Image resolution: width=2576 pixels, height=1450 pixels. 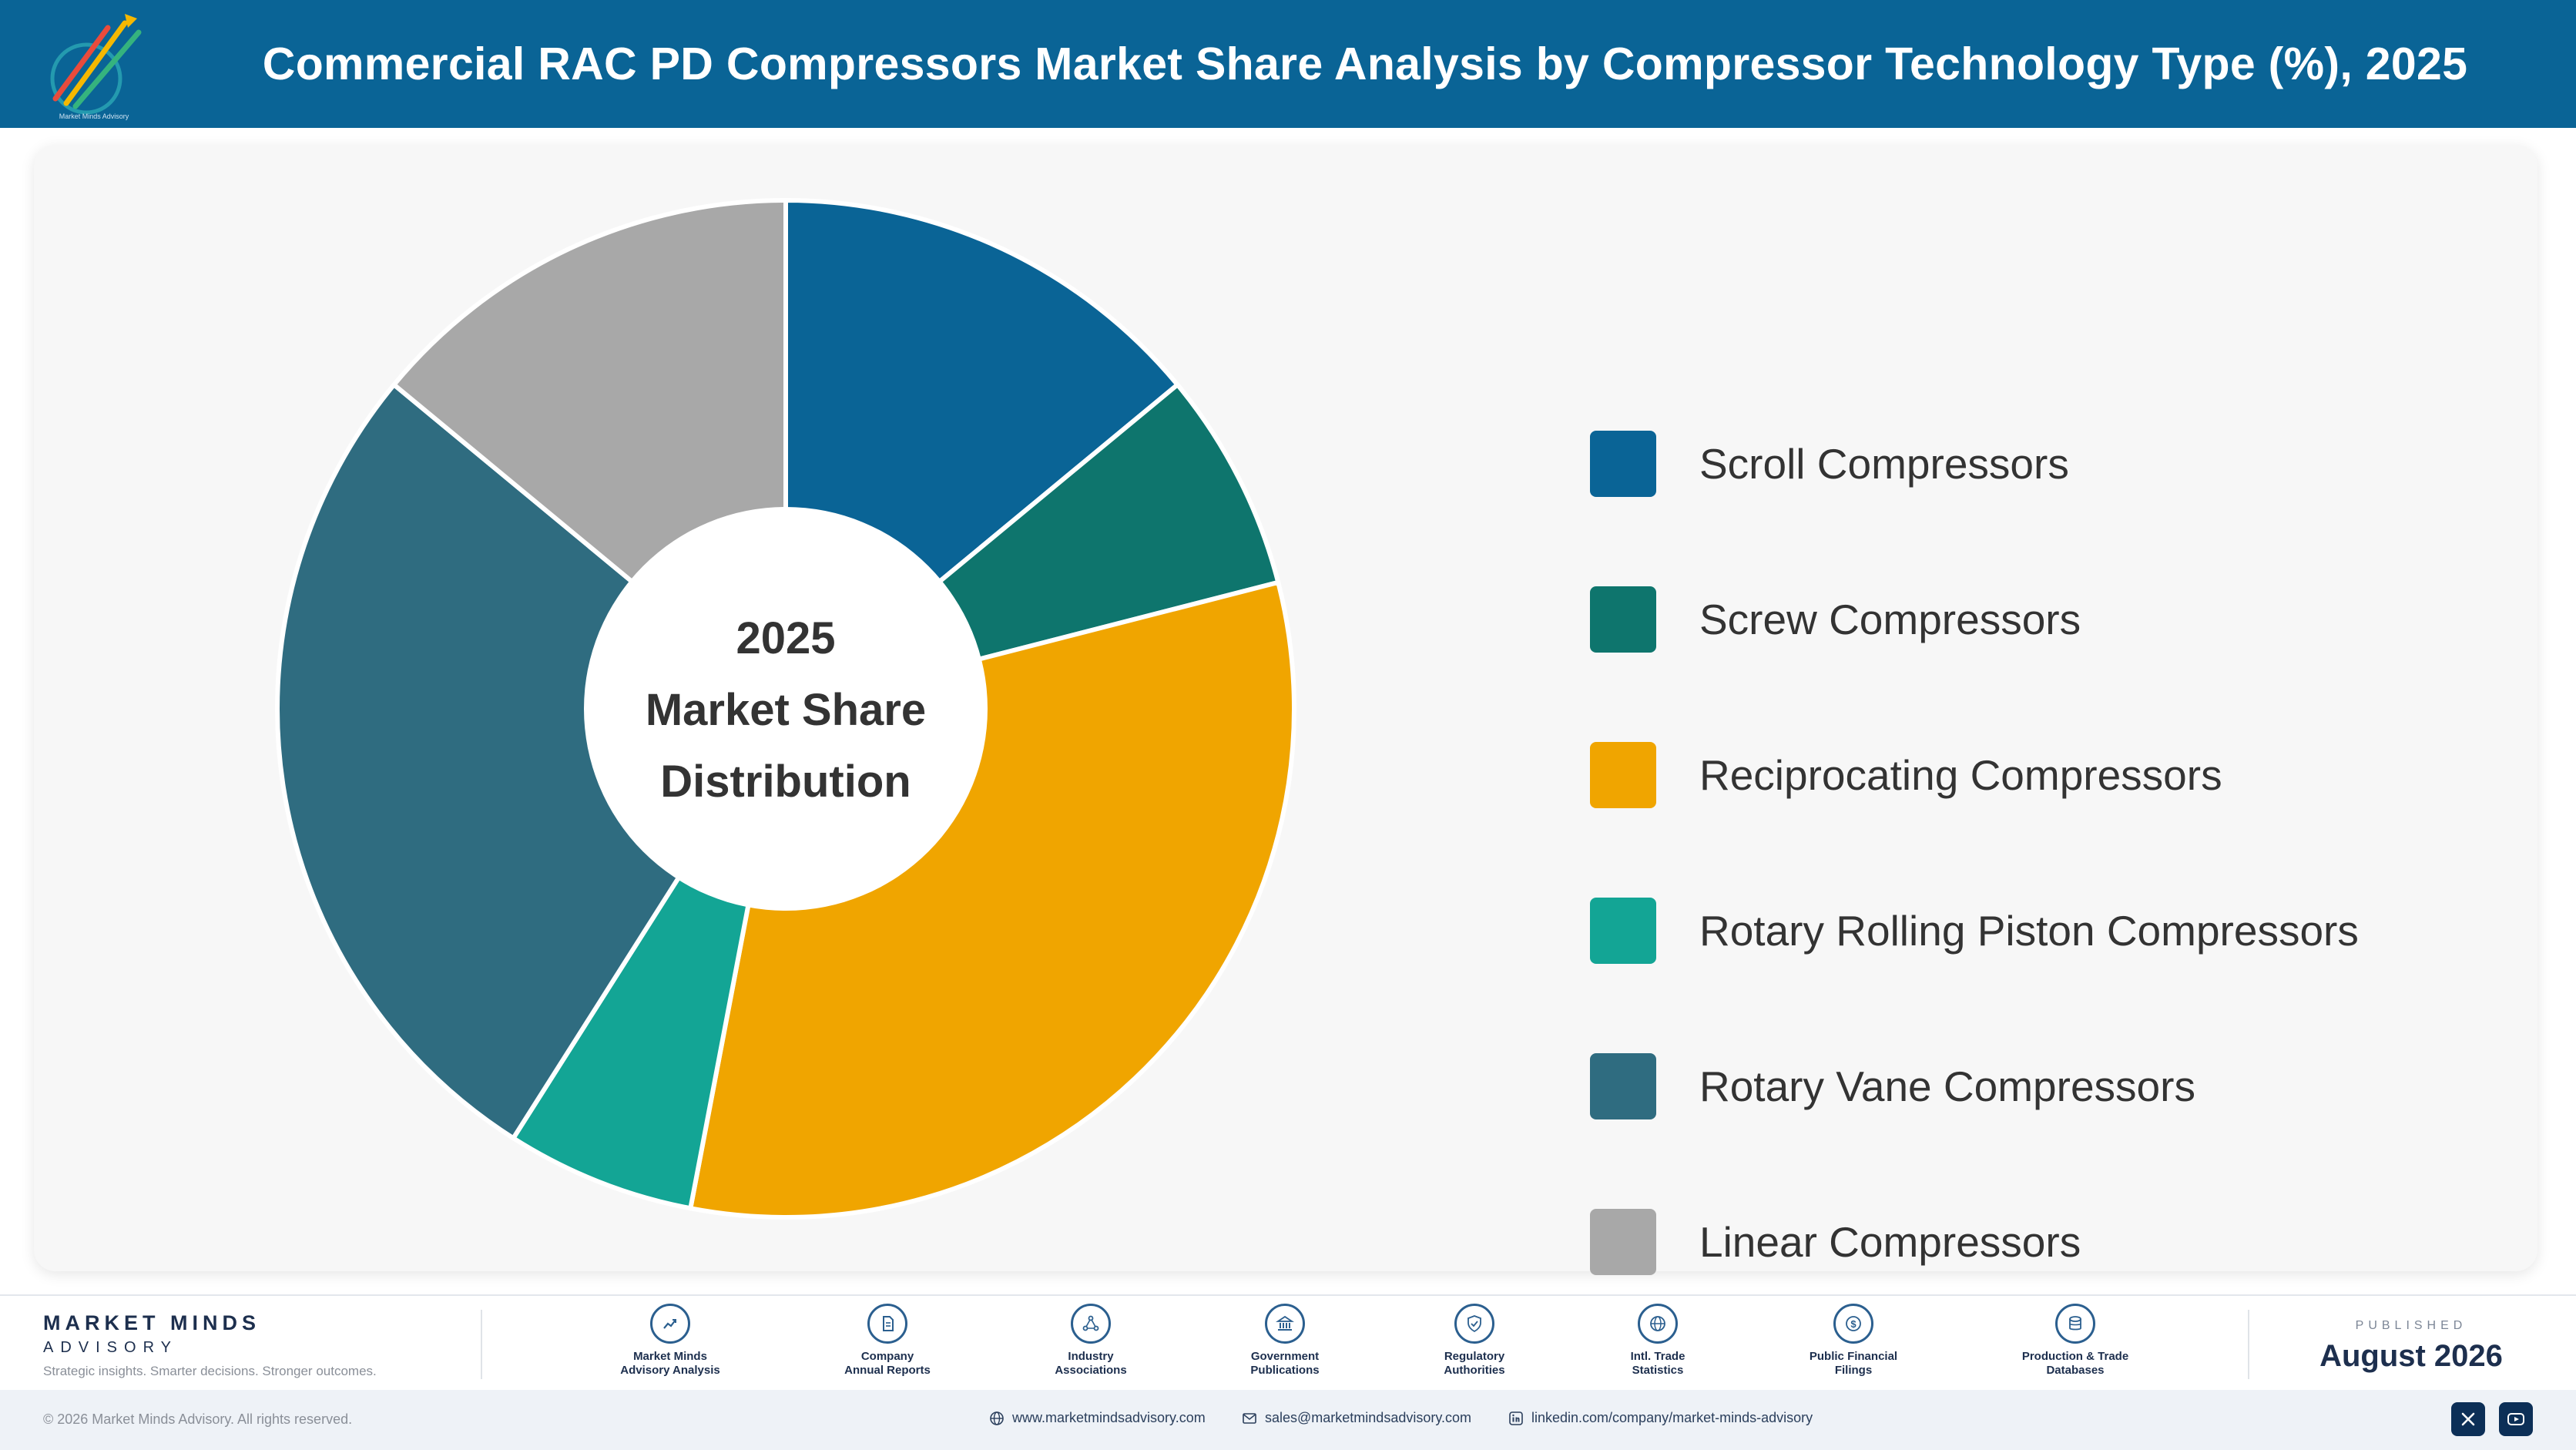 What do you see at coordinates (94, 116) in the screenshot?
I see `svg-text: Market Minds Advisory` at bounding box center [94, 116].